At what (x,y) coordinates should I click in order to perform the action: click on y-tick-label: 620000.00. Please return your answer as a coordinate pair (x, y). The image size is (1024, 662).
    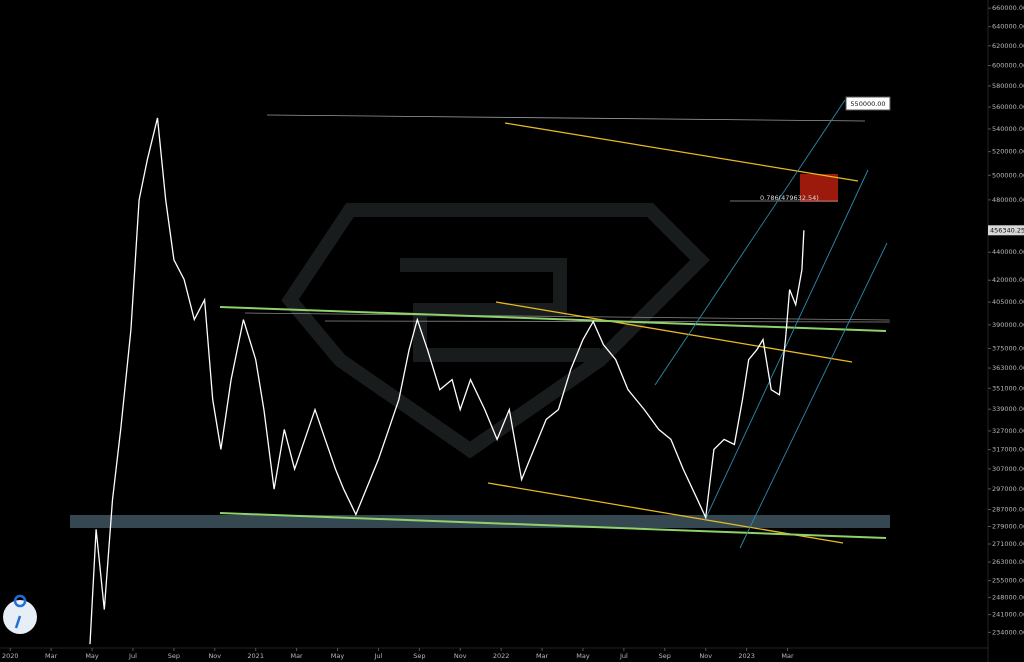
    Looking at the image, I should click on (1008, 46).